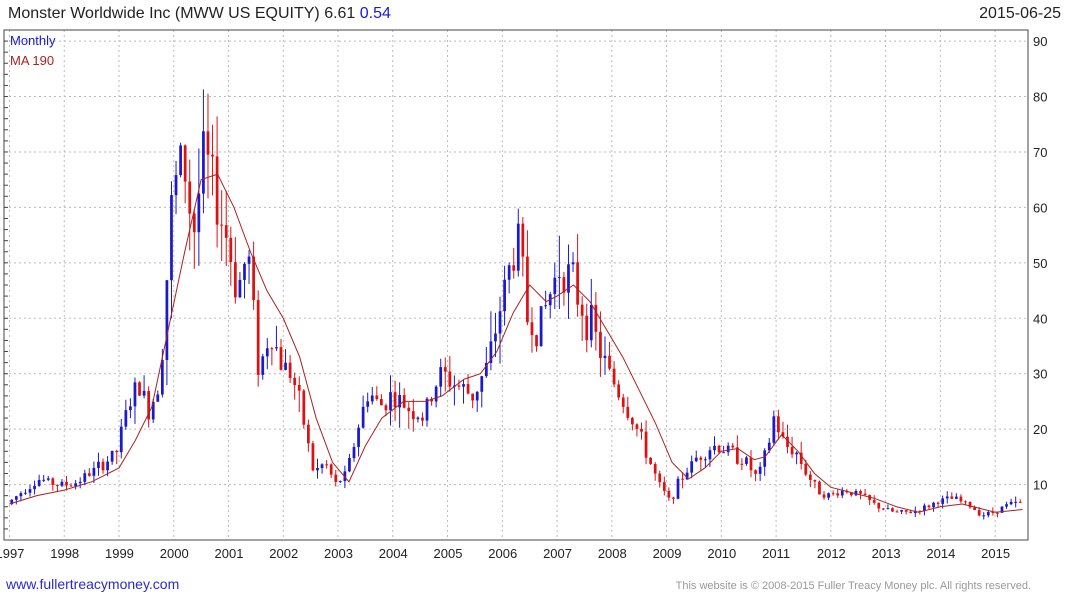  Describe the element at coordinates (93, 584) in the screenshot. I see `site-link: www.fullertreacymoney.com` at that location.